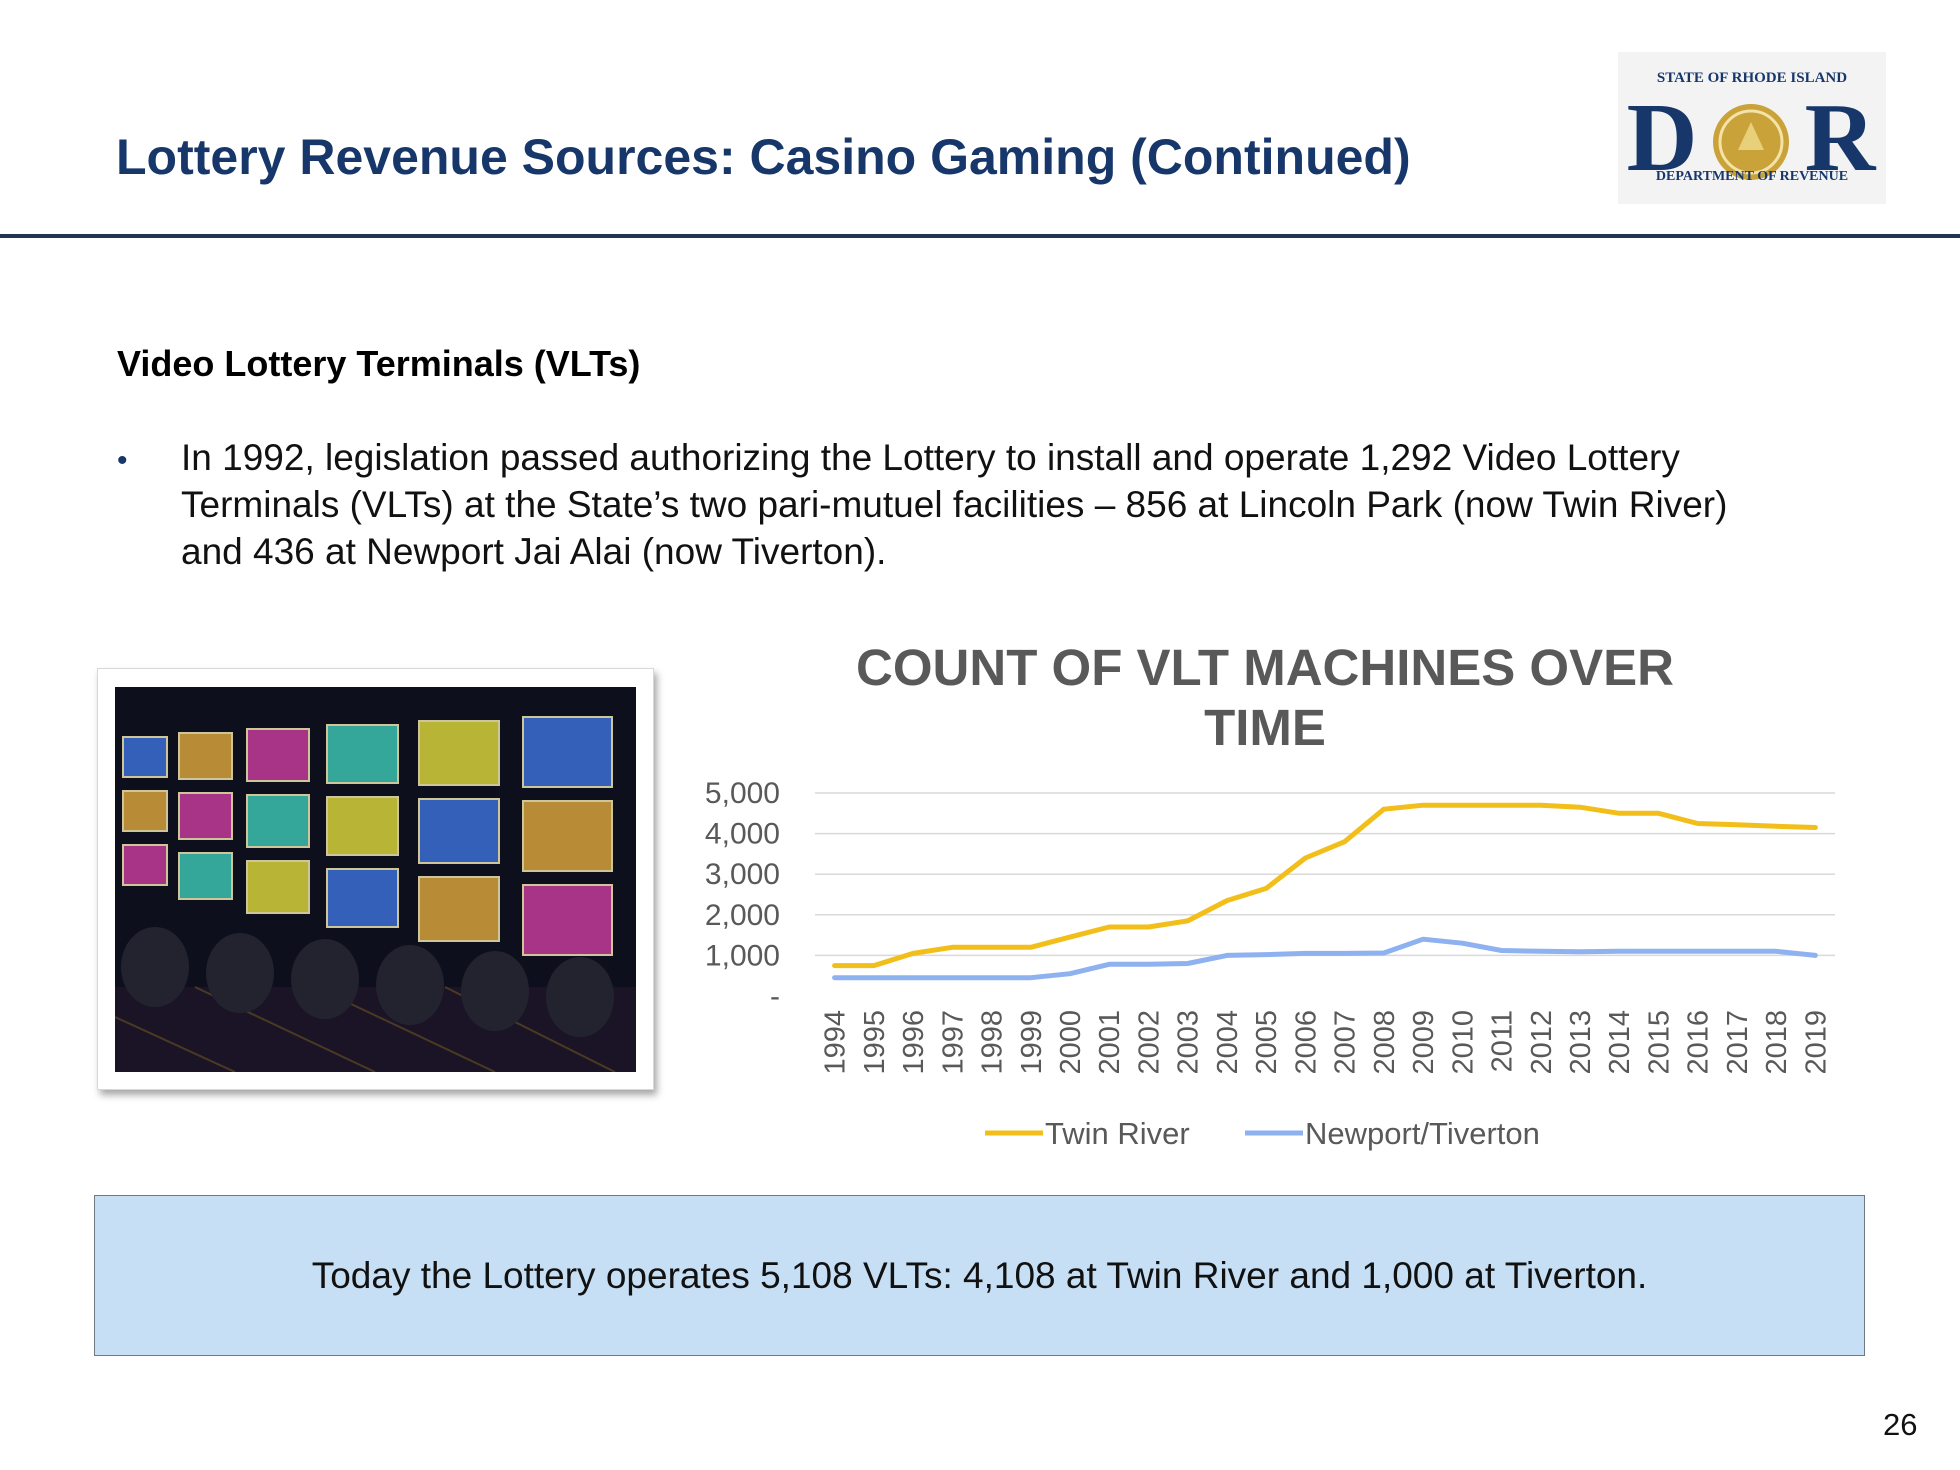 The width and height of the screenshot is (1960, 1470). What do you see at coordinates (1110, 1042) in the screenshot?
I see `x-tick-label: 2001` at bounding box center [1110, 1042].